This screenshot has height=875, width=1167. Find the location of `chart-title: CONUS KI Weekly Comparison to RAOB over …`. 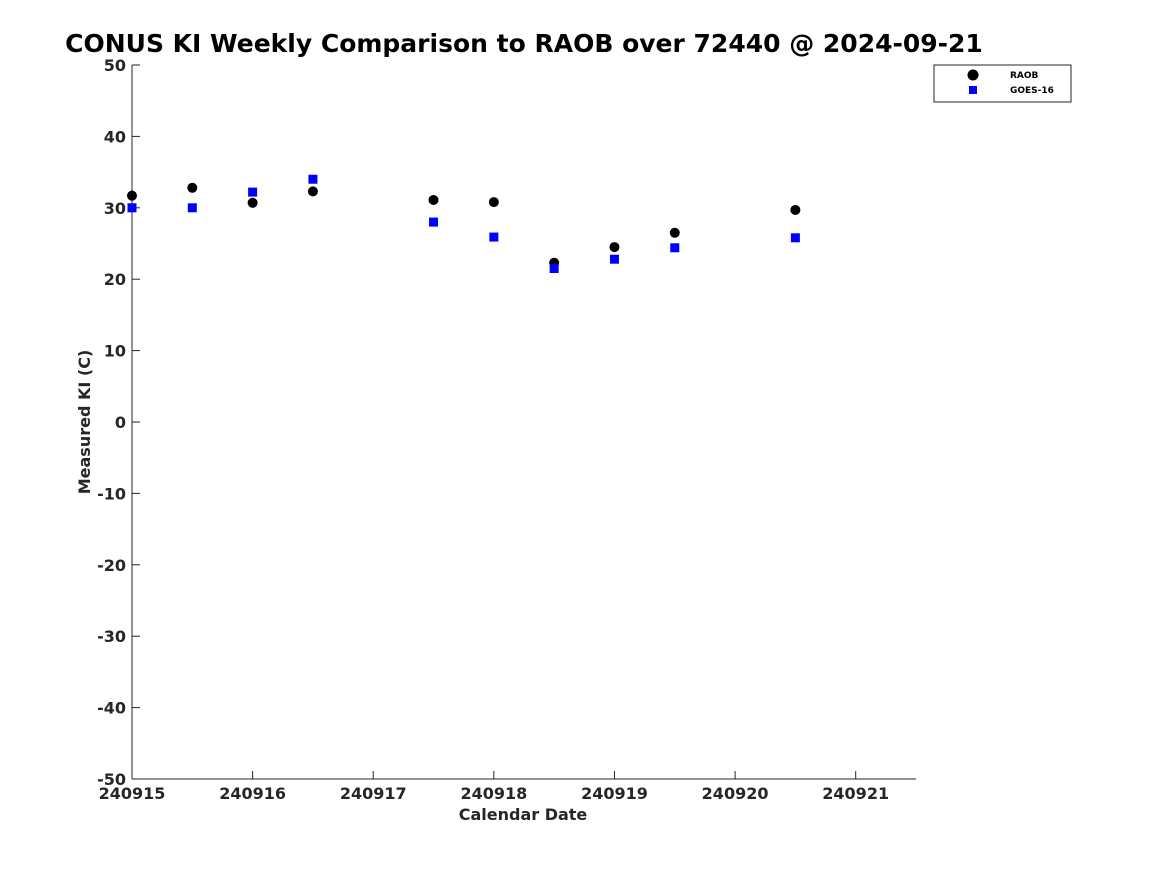

chart-title: CONUS KI Weekly Comparison to RAOB over … is located at coordinates (524, 43).